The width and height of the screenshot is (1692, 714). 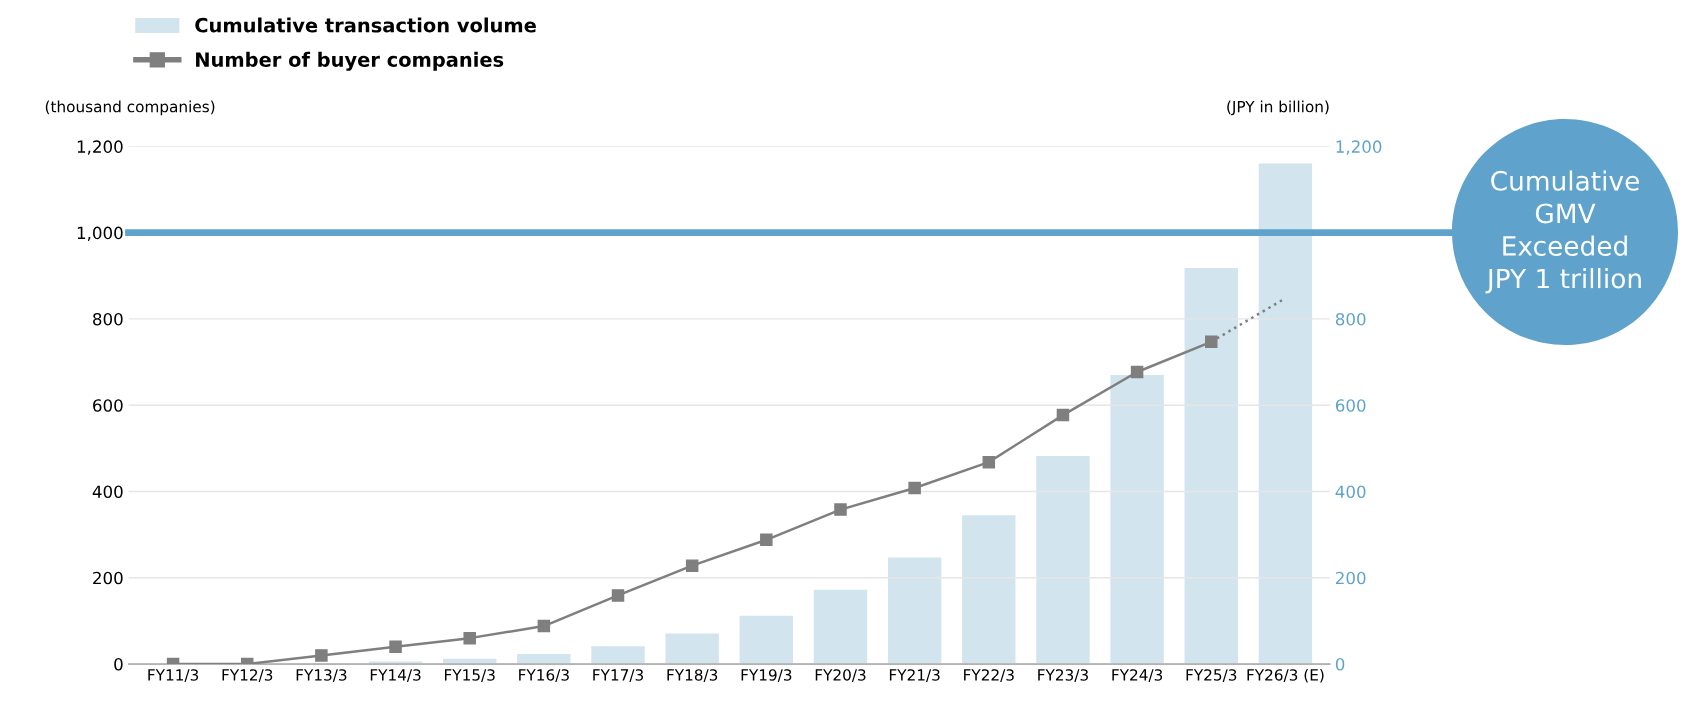 I want to click on y2-axis-title: (JPY in billion), so click(x=1278, y=108).